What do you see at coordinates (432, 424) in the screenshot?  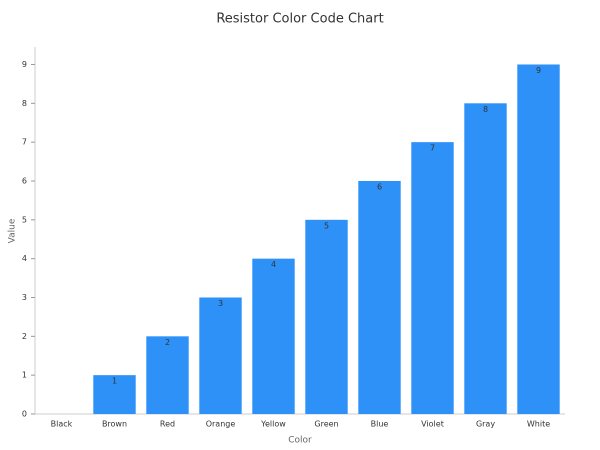 I see `x-tick-label: Violet` at bounding box center [432, 424].